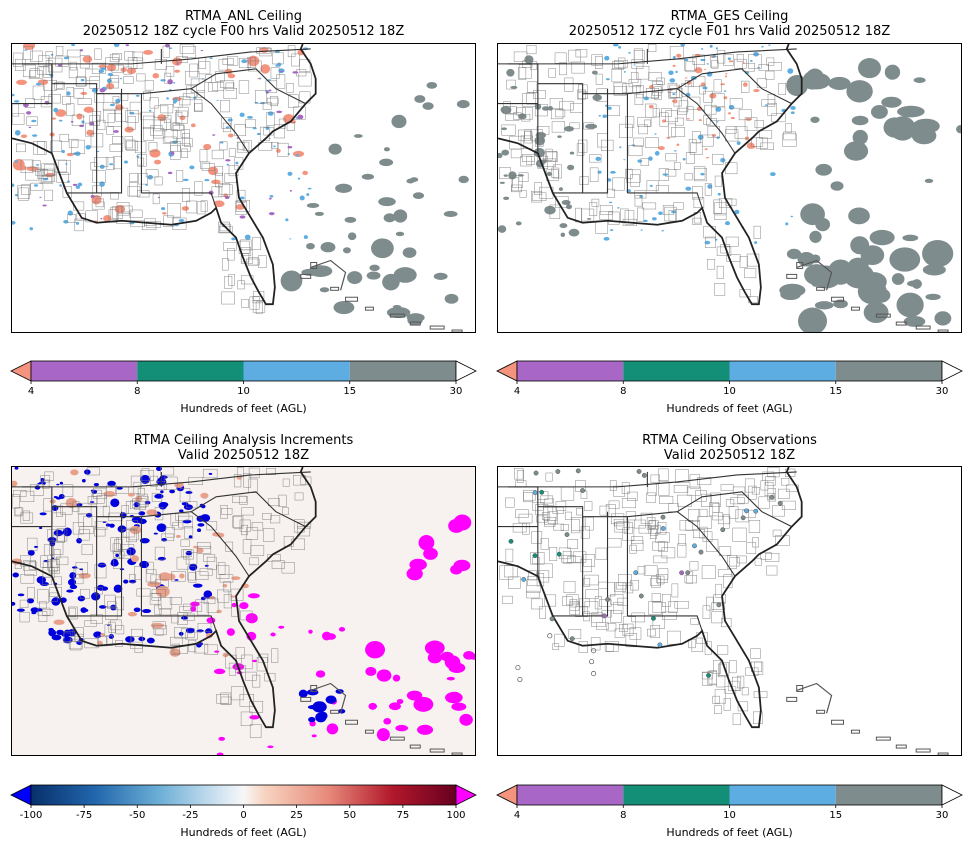 The height and width of the screenshot is (849, 972). Describe the element at coordinates (243, 815) in the screenshot. I see `colorbar-tick-label: 0` at that location.